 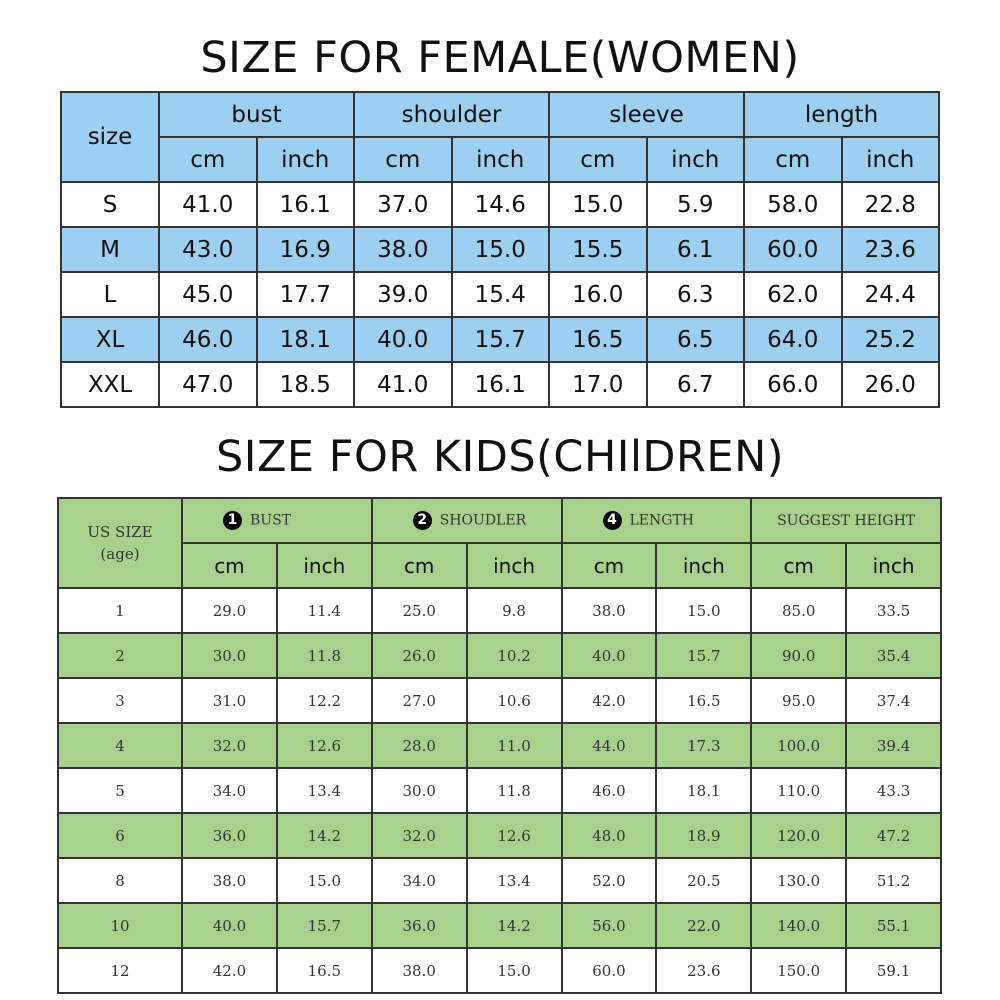 I want to click on value-cell: 24.4, so click(x=890, y=294).